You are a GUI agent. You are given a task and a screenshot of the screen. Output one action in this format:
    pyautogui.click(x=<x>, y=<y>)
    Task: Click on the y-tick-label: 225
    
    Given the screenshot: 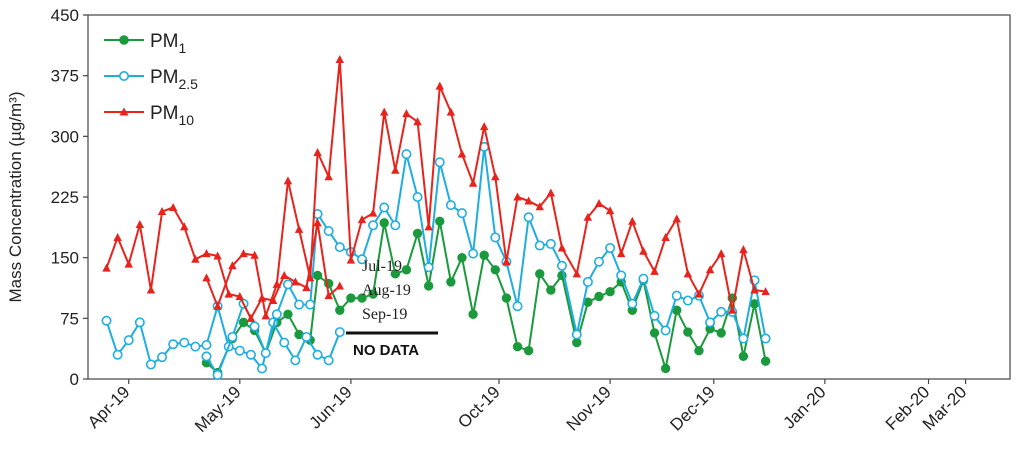 What is the action you would take?
    pyautogui.click(x=65, y=197)
    